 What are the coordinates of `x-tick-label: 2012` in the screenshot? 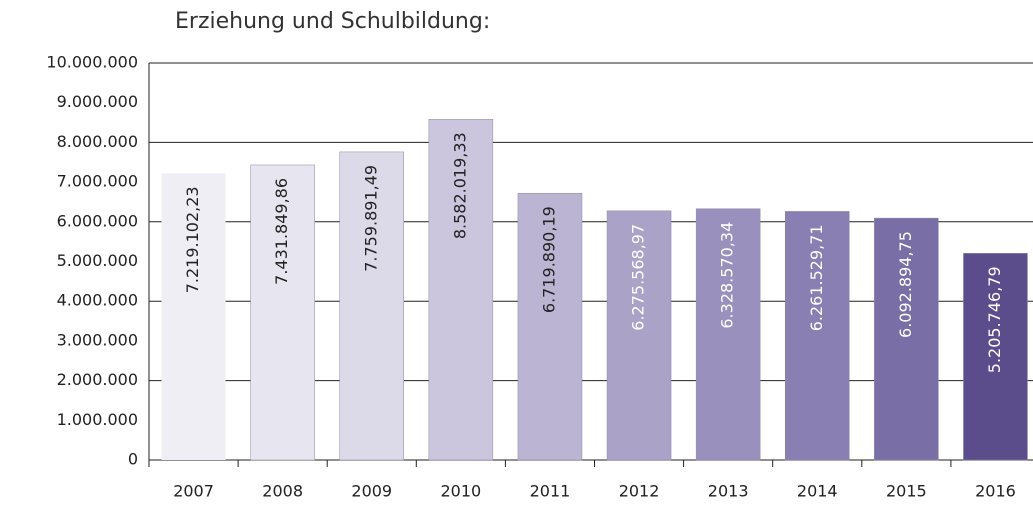 It's located at (639, 491).